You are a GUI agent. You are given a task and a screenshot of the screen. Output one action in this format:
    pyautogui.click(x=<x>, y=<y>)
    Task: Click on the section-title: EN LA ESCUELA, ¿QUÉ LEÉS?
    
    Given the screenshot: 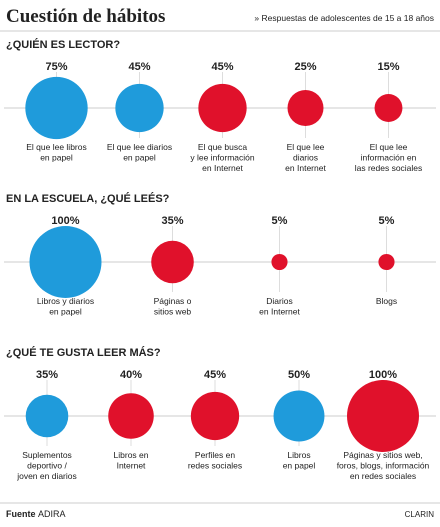 What is the action you would take?
    pyautogui.click(x=88, y=198)
    